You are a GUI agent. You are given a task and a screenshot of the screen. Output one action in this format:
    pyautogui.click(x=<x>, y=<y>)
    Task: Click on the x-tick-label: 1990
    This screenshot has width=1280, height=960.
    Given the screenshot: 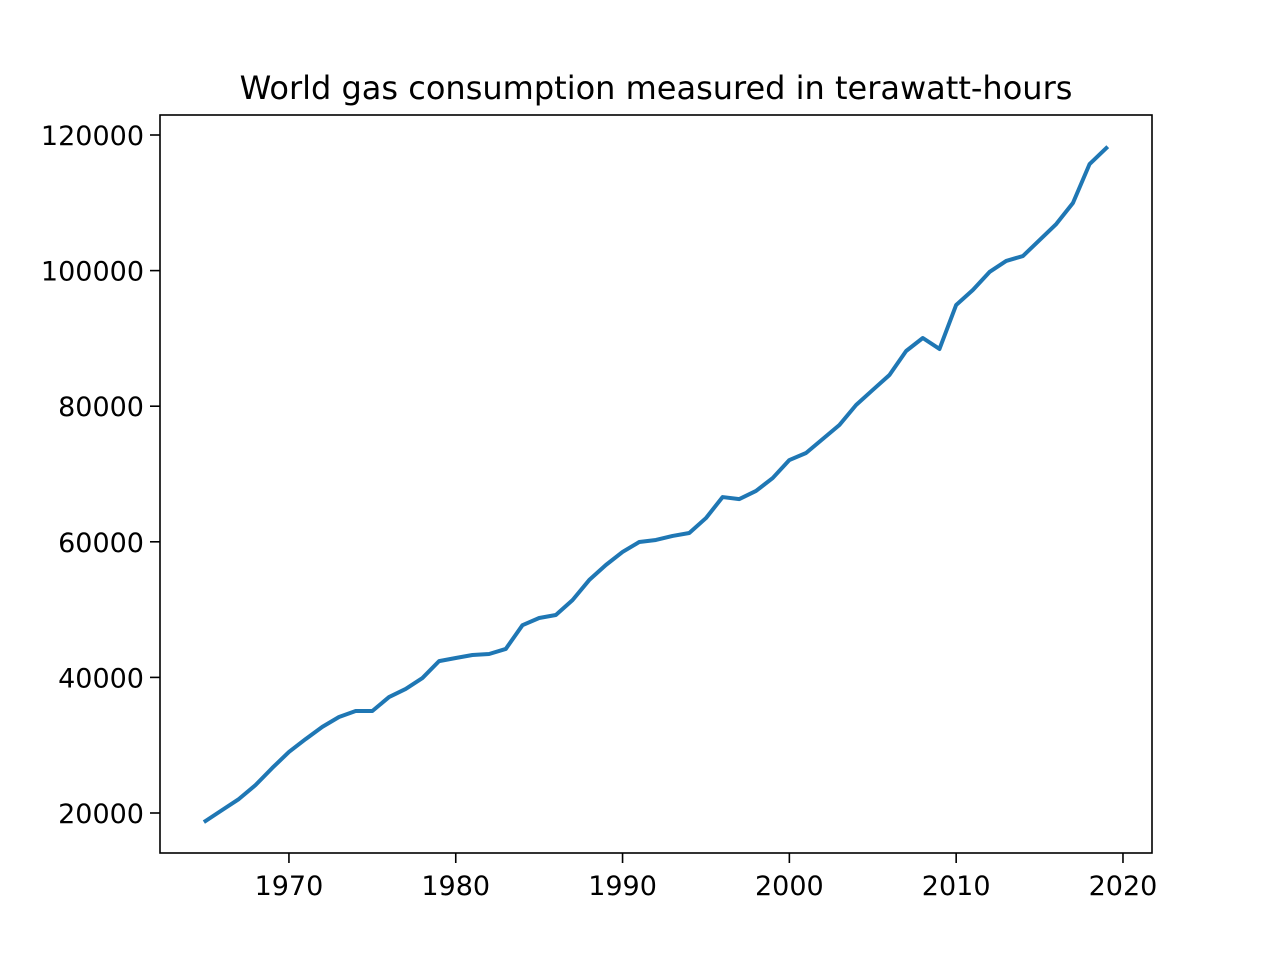 What is the action you would take?
    pyautogui.click(x=622, y=886)
    